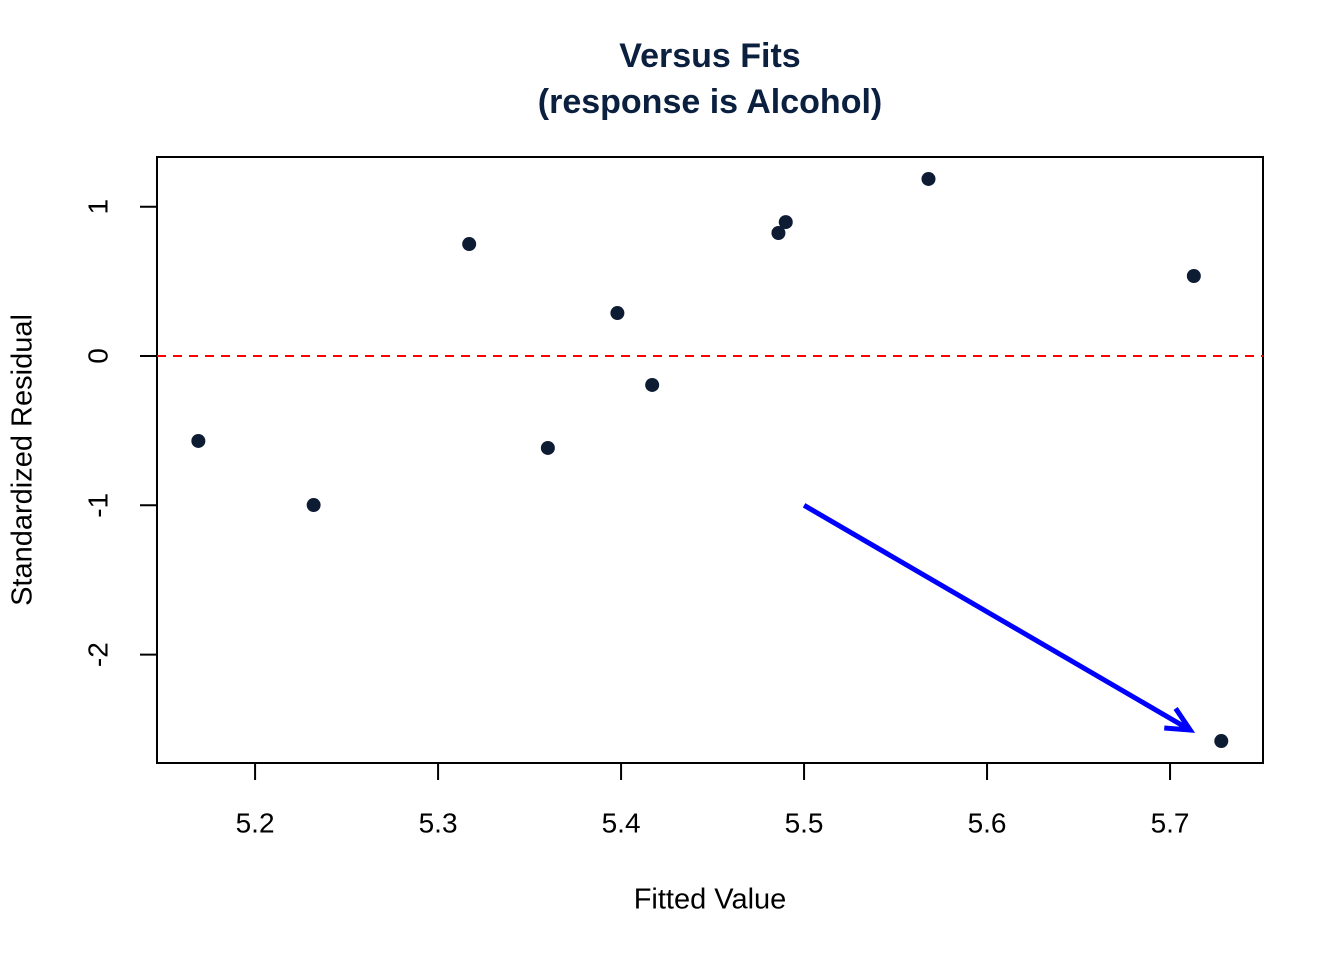 The image size is (1344, 960). I want to click on y-axis-label: Standardized Residual, so click(23, 460).